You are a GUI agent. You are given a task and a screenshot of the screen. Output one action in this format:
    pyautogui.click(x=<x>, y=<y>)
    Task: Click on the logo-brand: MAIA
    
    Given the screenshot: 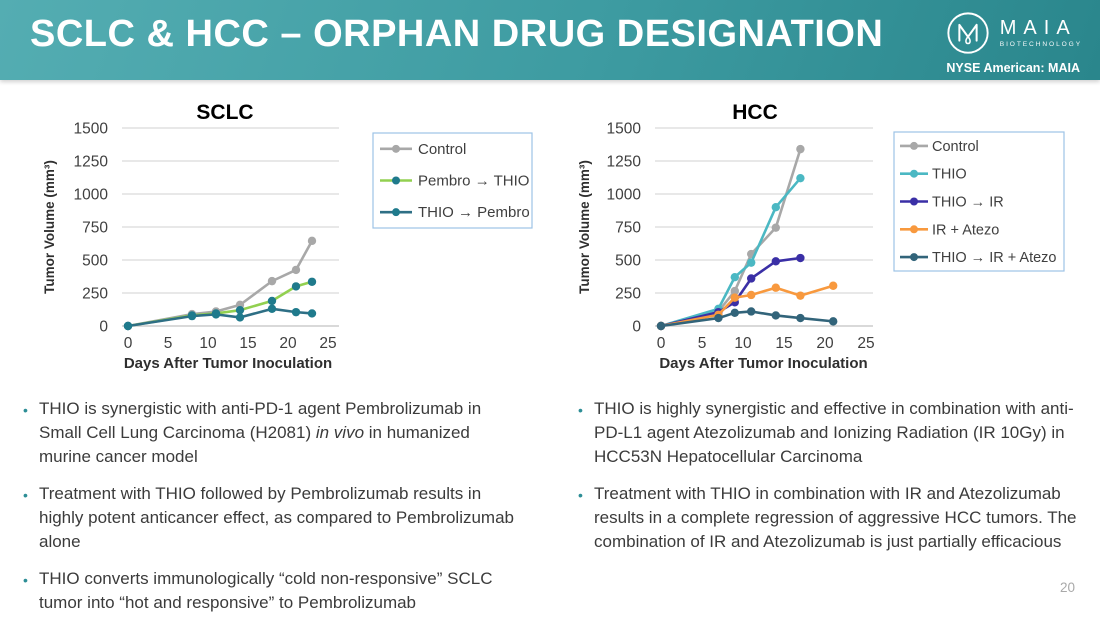 What is the action you would take?
    pyautogui.click(x=1038, y=28)
    